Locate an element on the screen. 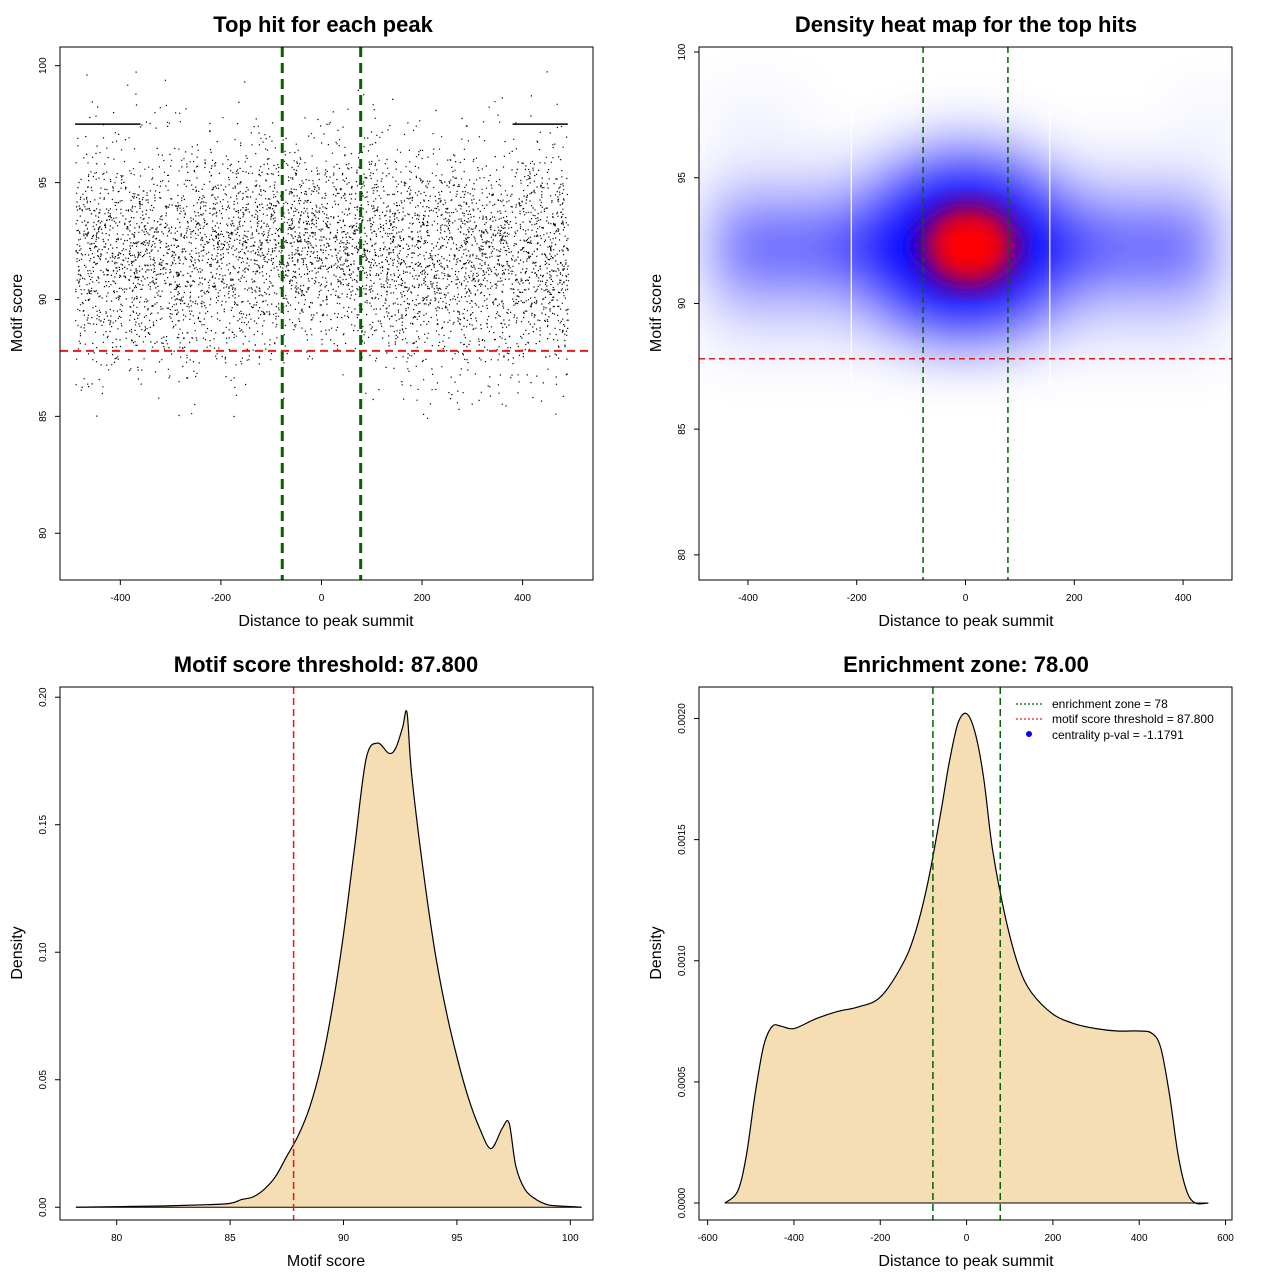  distance-density-x-tick-label: 0 is located at coordinates (967, 1238).